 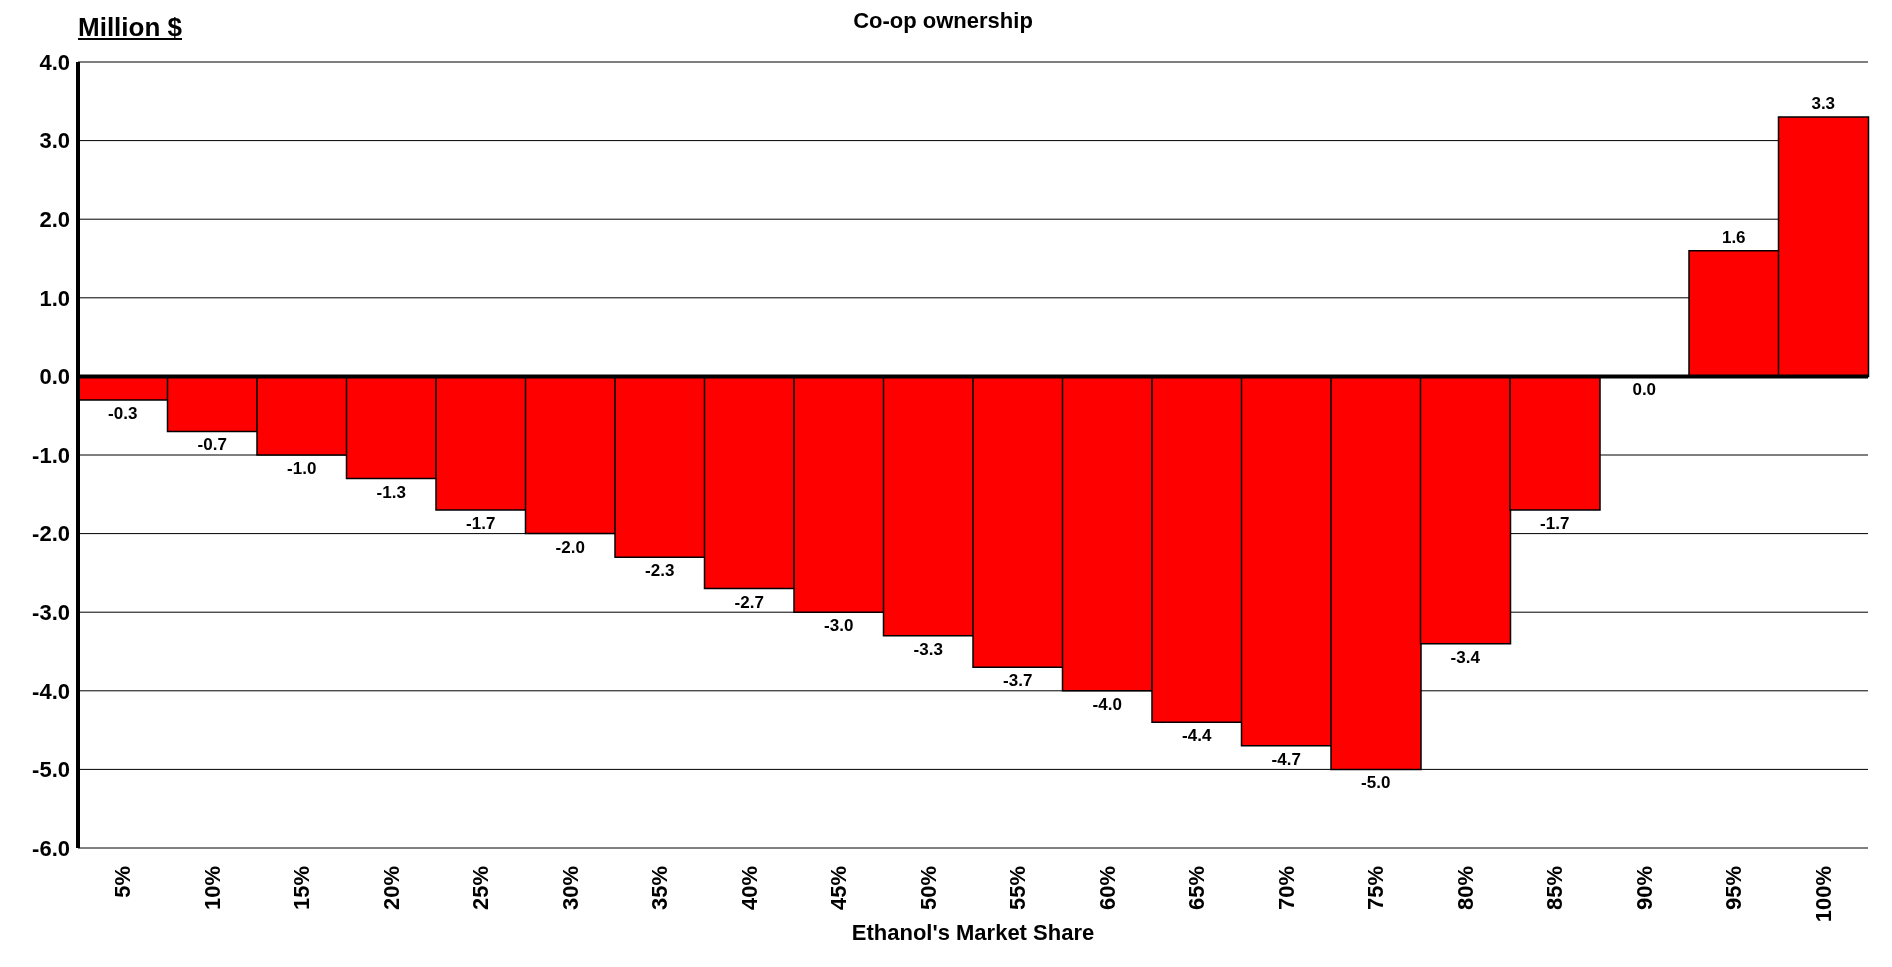 What do you see at coordinates (51, 613) in the screenshot?
I see `y-tick-label: -3.0` at bounding box center [51, 613].